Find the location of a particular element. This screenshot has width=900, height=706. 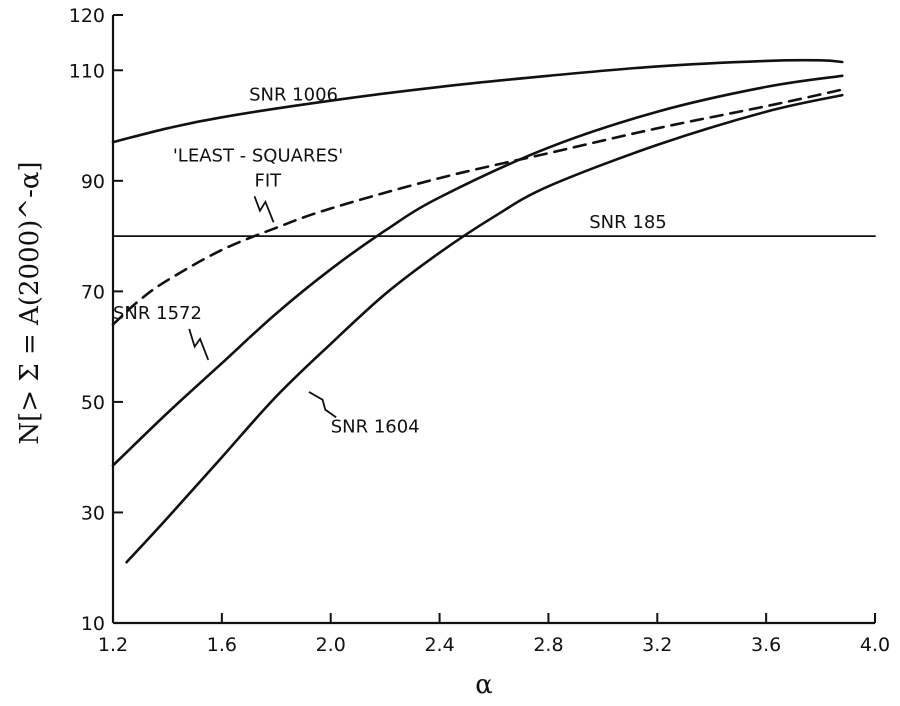

y-axis-title: N[> Σ = A(2000)^-α] is located at coordinates (30, 302).